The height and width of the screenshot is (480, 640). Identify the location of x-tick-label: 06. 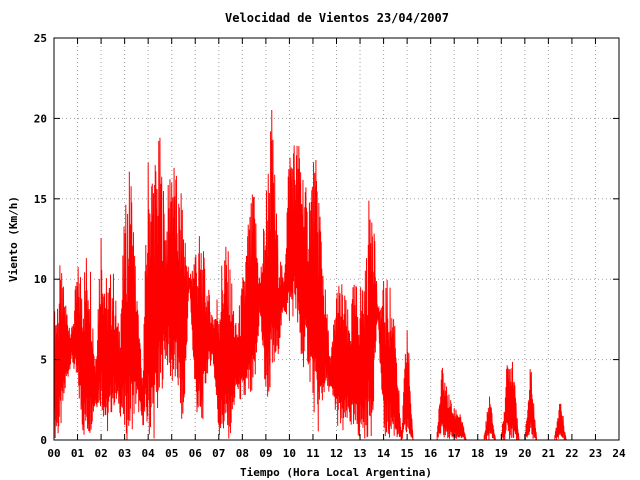
(196, 453).